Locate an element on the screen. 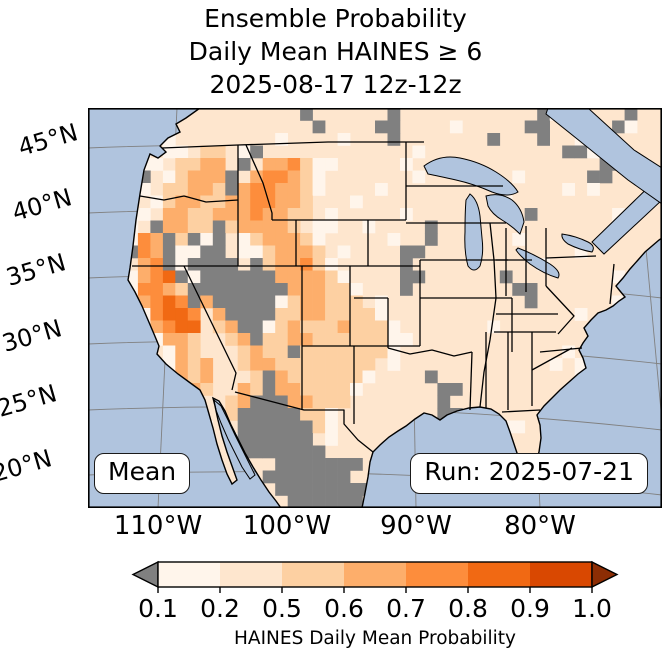 This screenshot has height=658, width=671. lon-tick-label: 80°W is located at coordinates (540, 526).